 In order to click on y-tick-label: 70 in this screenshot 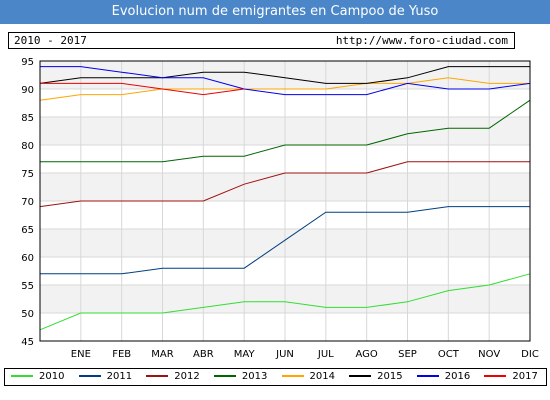, I will do `click(27, 202)`.